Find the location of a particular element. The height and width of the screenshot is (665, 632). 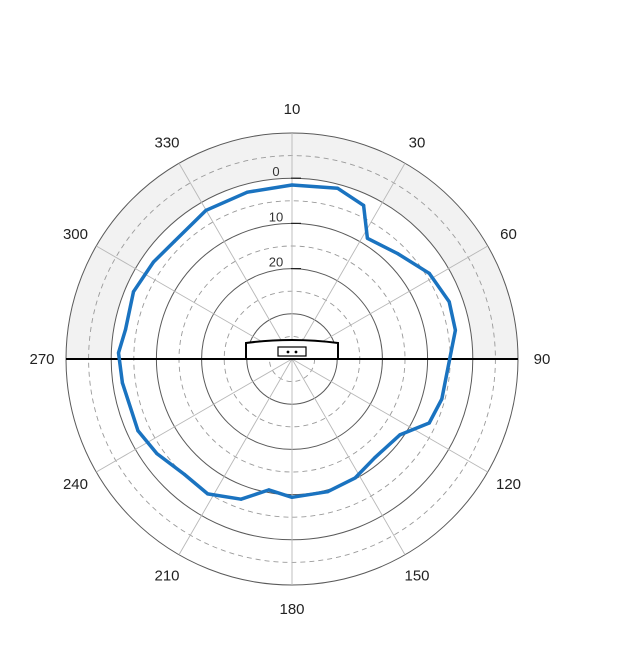

angle-label-300: 300 is located at coordinates (75, 234).